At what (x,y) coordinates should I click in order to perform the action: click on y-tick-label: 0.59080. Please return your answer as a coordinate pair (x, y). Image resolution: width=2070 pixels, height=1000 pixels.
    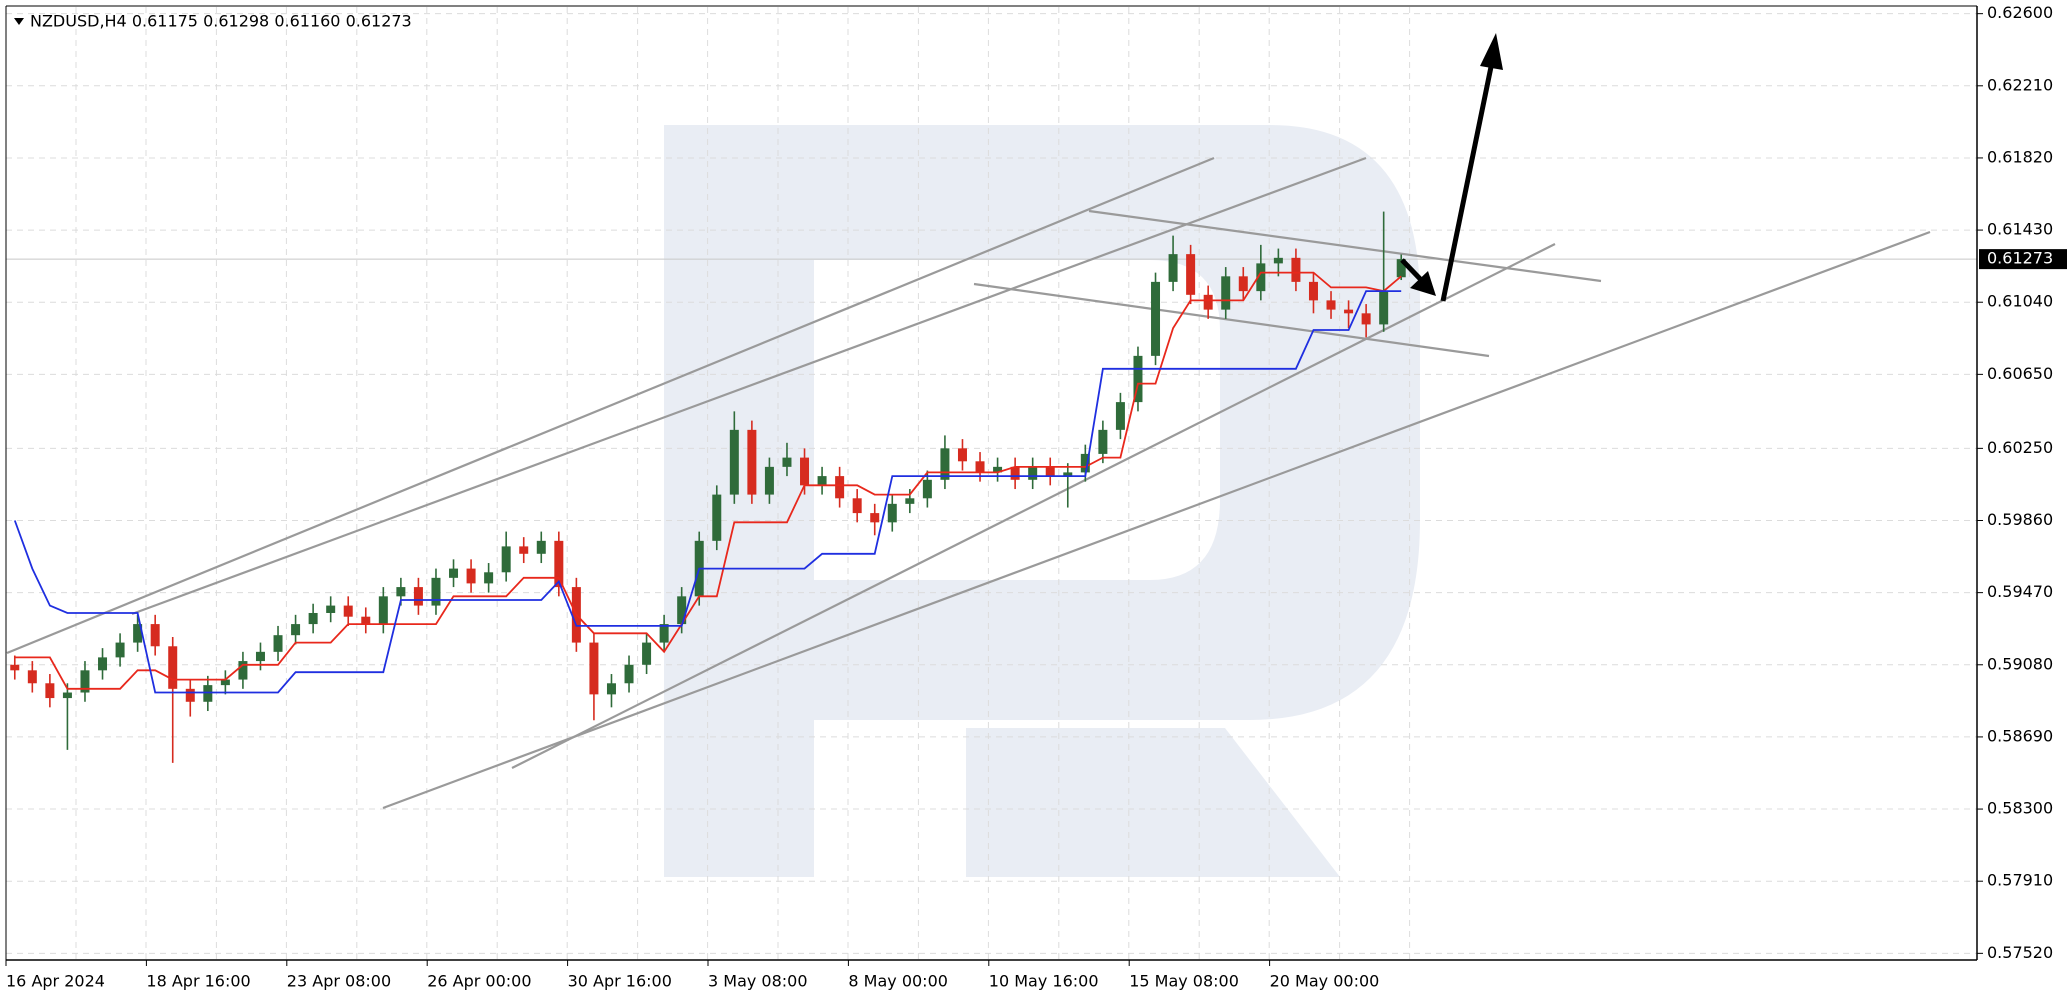
    Looking at the image, I should click on (2020, 663).